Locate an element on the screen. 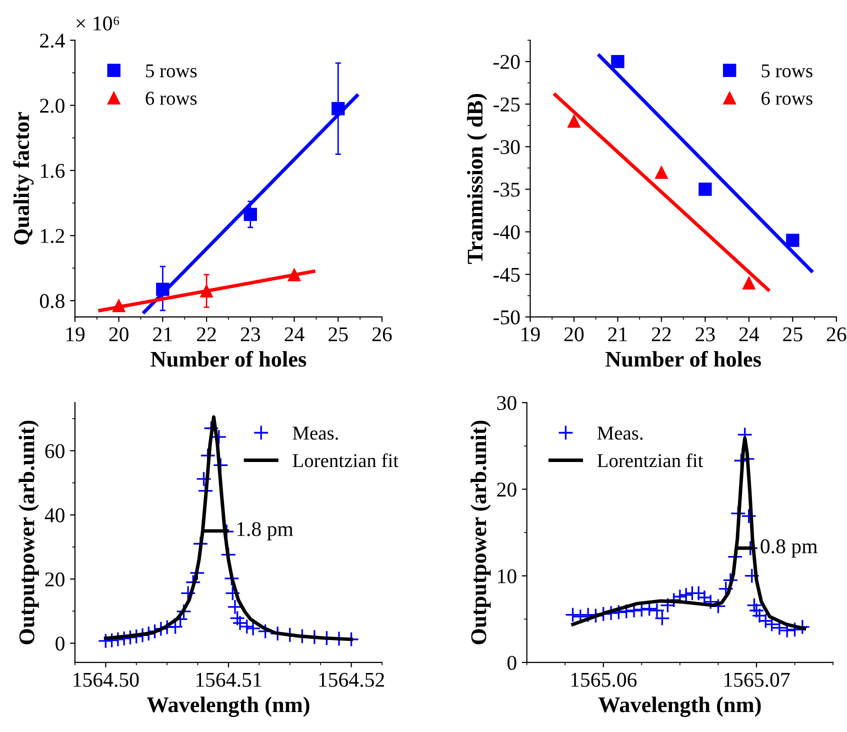 The image size is (847, 732). y-tick-label: -20 is located at coordinates (507, 61).